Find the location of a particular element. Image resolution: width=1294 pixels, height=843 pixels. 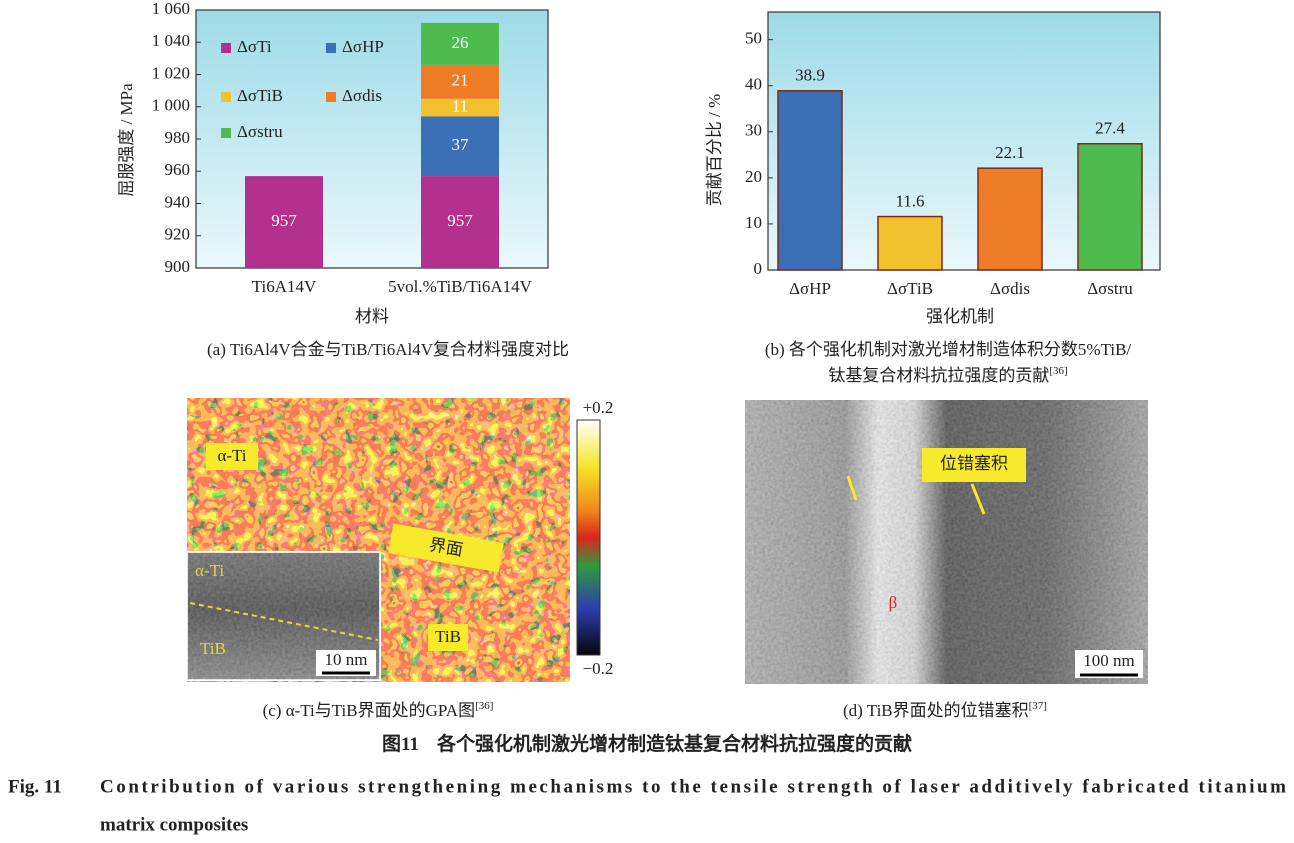

y-tick-label: 960 is located at coordinates (178, 169).